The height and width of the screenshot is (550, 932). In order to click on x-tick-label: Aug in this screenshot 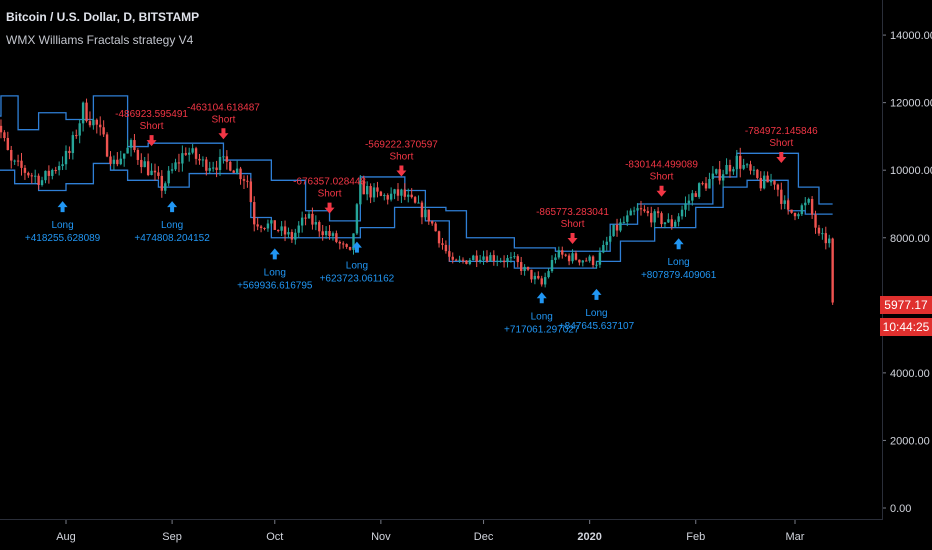, I will do `click(66, 537)`.